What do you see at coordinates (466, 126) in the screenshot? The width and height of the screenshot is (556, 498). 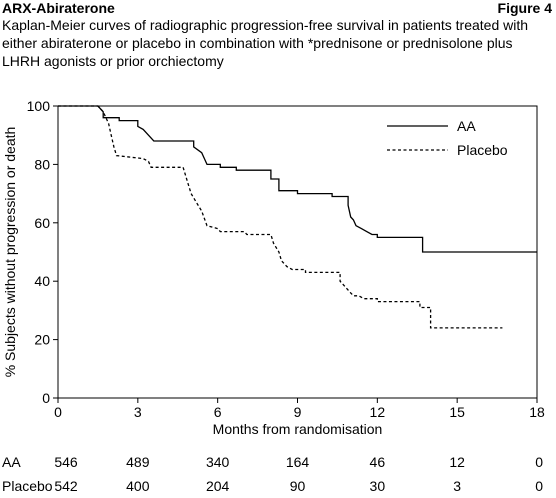 I see `legend-label-aa: AA` at bounding box center [466, 126].